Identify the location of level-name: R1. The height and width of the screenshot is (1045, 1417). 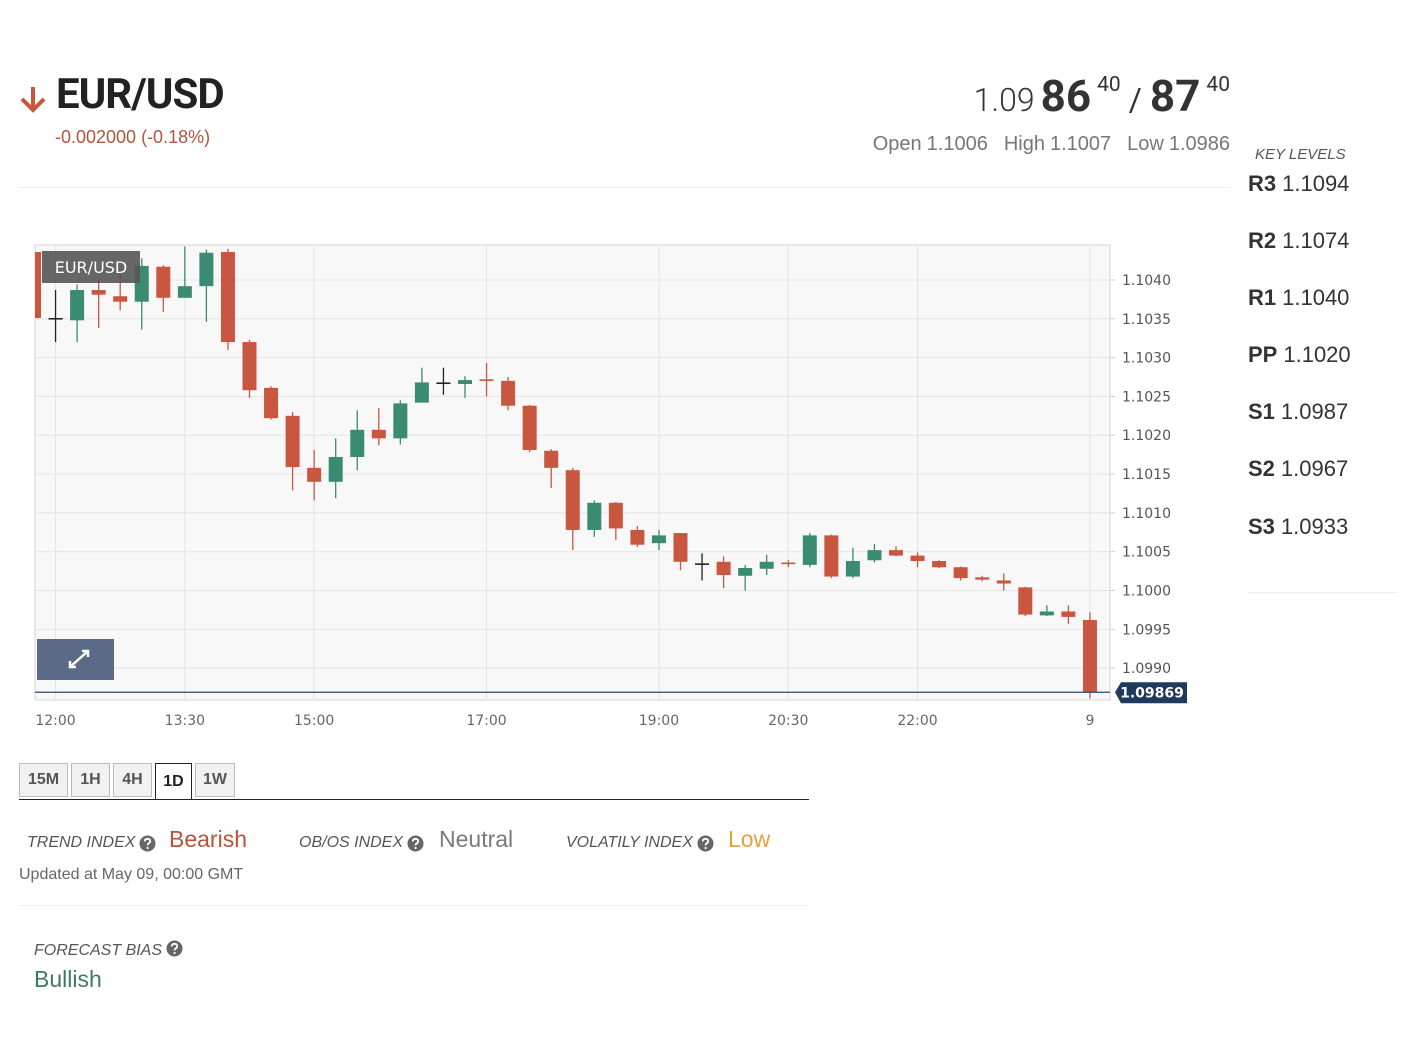
(1262, 297).